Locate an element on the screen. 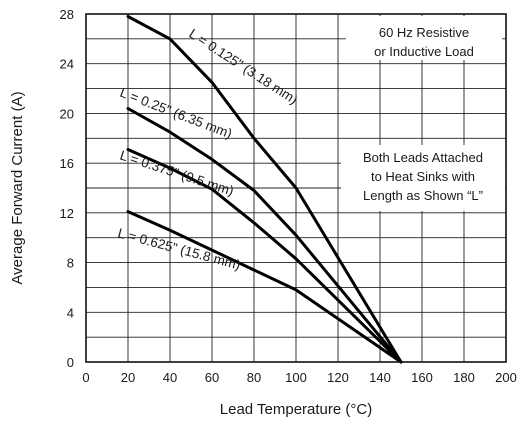 This screenshot has width=527, height=423. y-tick-label: 16 is located at coordinates (67, 163).